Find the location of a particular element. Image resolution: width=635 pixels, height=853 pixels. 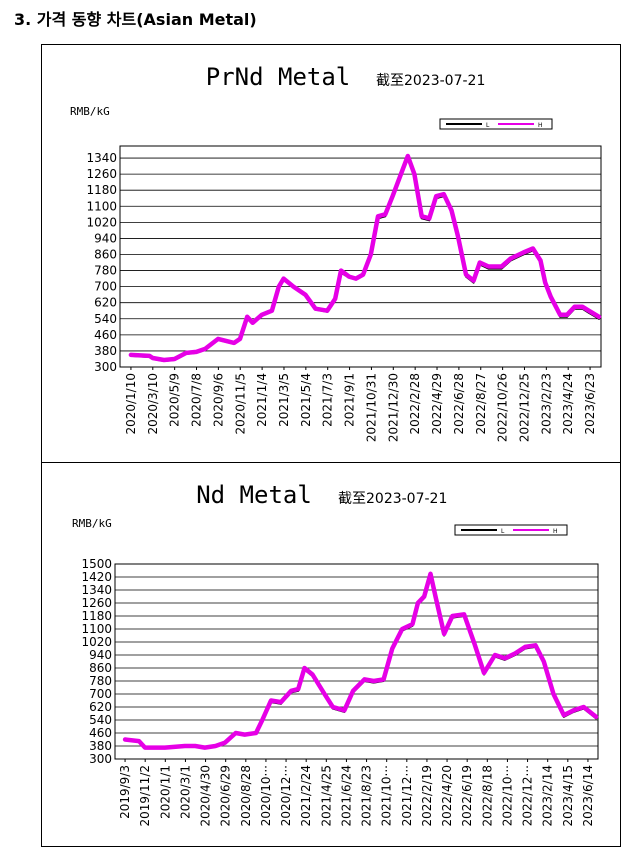

chart-subtitle: 截至2023-07-21 is located at coordinates (392, 499).